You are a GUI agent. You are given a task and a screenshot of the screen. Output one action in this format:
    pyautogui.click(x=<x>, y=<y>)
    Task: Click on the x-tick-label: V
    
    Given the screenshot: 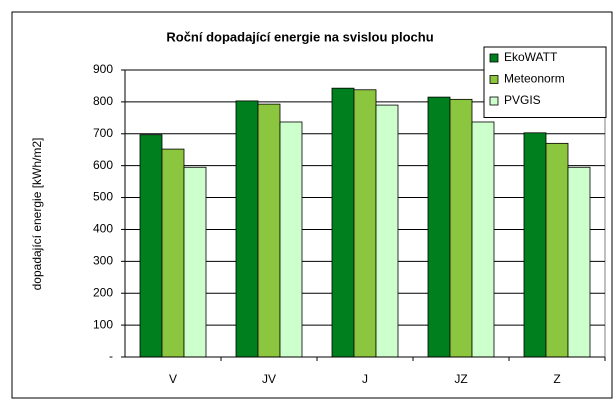 What is the action you would take?
    pyautogui.click(x=173, y=379)
    